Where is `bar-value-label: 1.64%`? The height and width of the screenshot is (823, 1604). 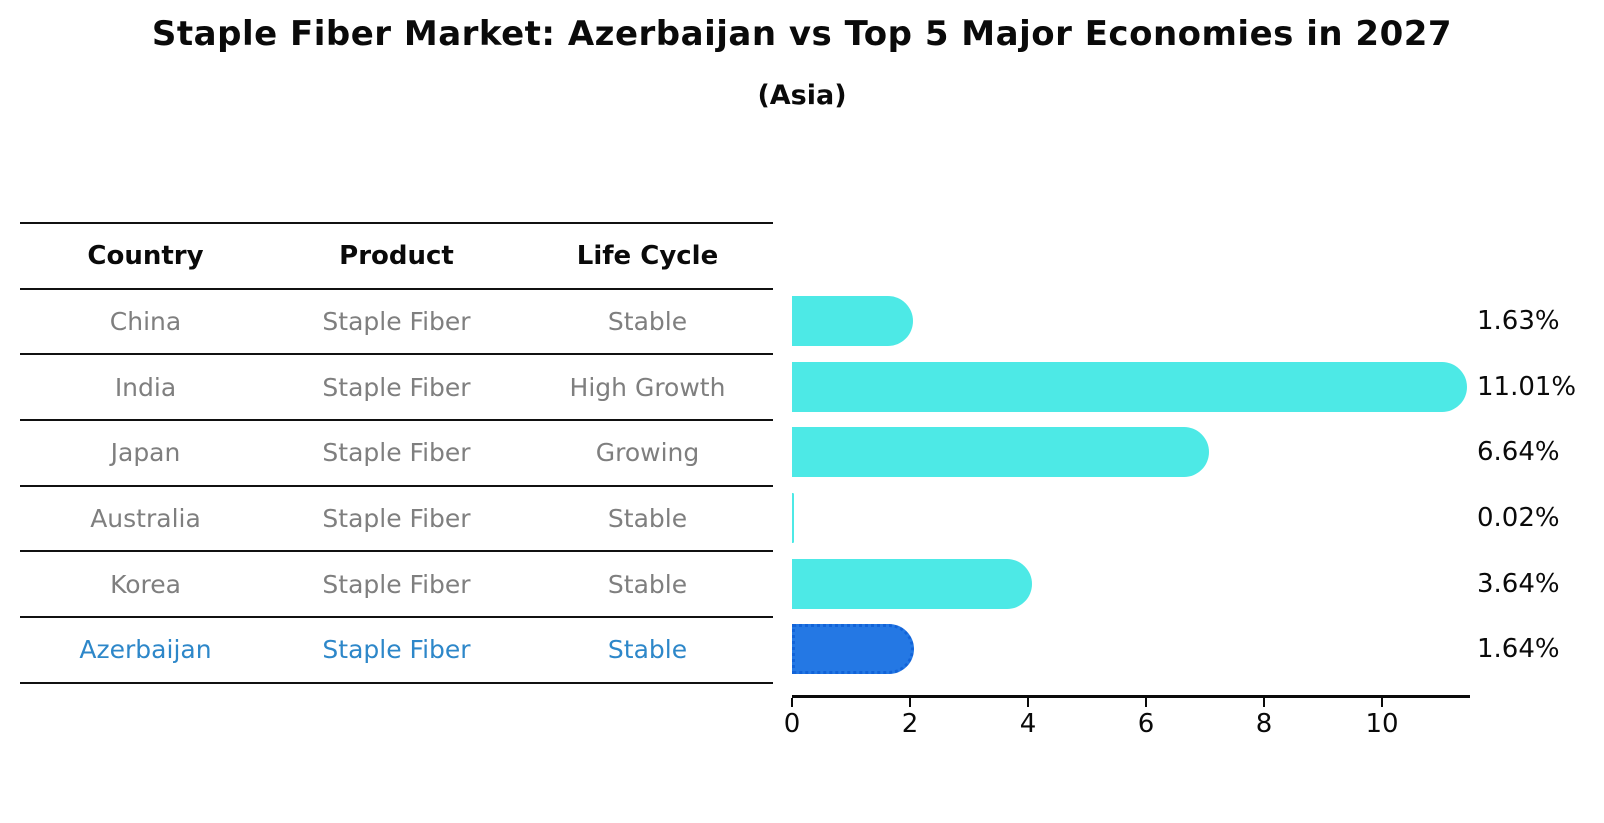
bar-value-label: 1.64% is located at coordinates (1518, 649).